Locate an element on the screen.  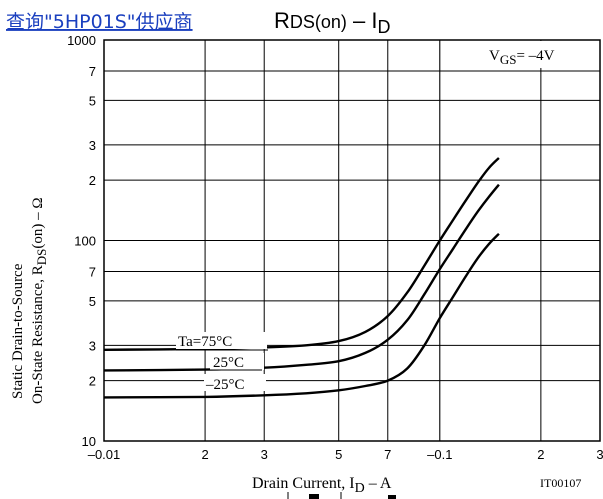
condition-value: = –4V is located at coordinates (535, 56).